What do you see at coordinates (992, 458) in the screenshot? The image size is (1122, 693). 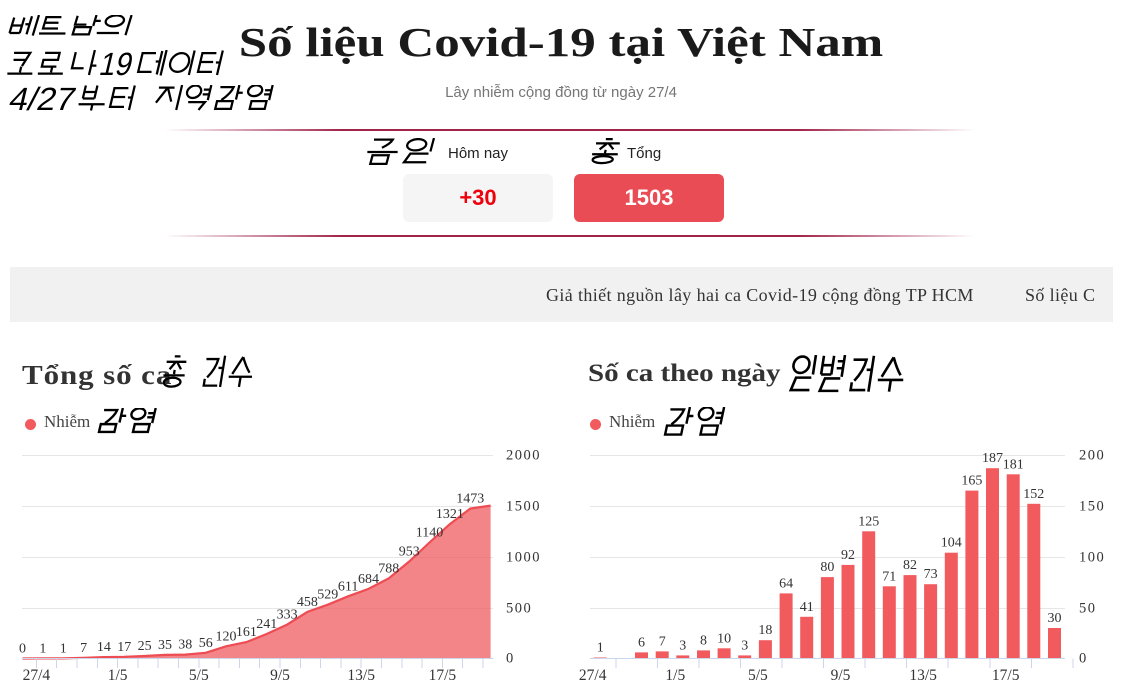 I see `svg-text: 187` at bounding box center [992, 458].